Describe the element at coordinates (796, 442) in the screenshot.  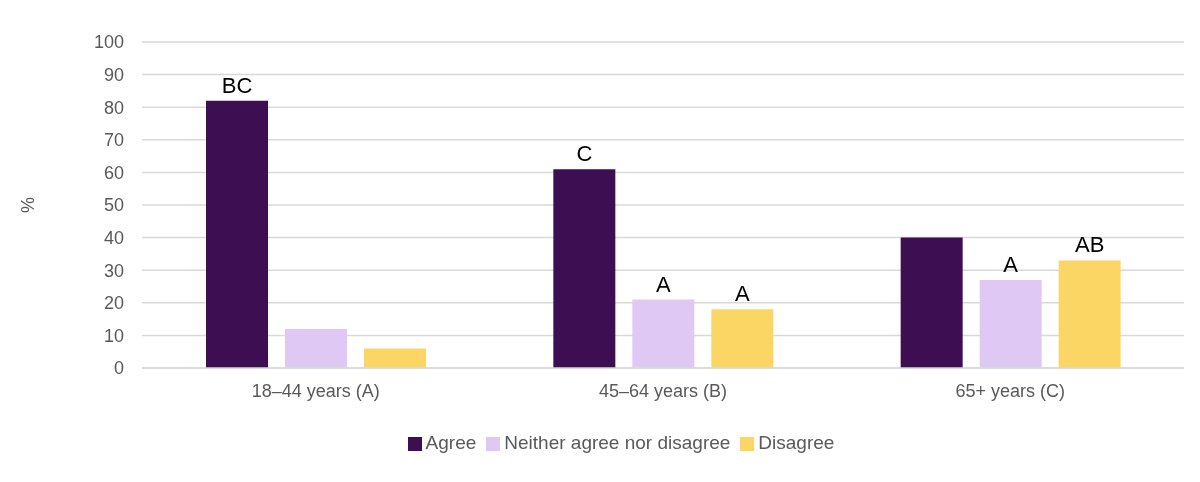
I see `legend-label: Disagree` at that location.